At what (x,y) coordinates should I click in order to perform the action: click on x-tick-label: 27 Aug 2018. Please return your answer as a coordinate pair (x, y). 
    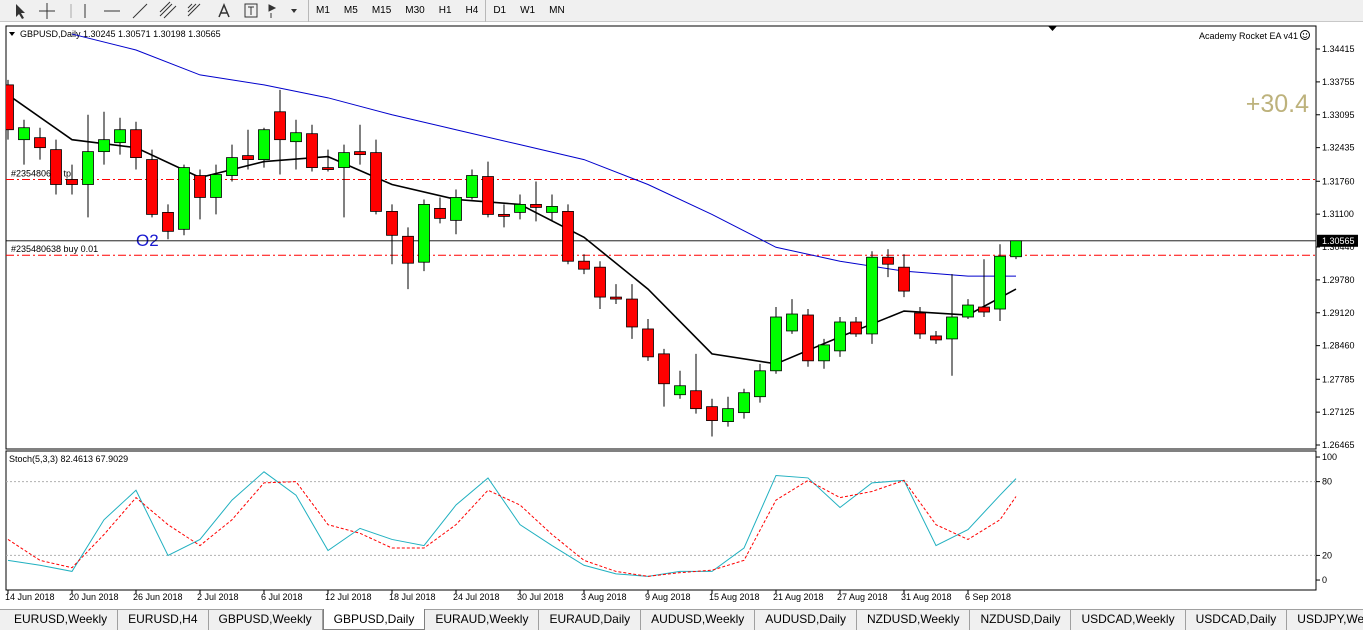
    Looking at the image, I should click on (862, 597).